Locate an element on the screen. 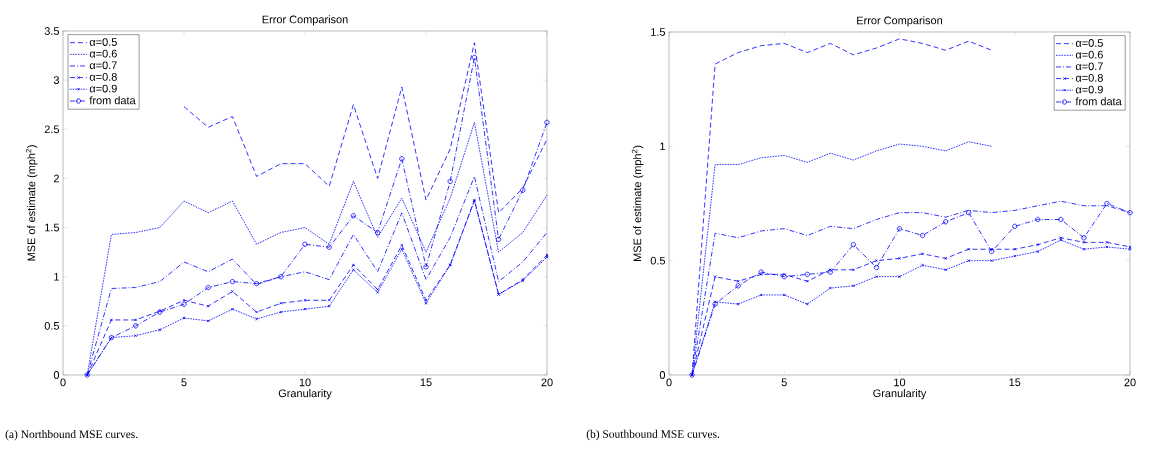  y-tick-label: 3 is located at coordinates (56, 80).